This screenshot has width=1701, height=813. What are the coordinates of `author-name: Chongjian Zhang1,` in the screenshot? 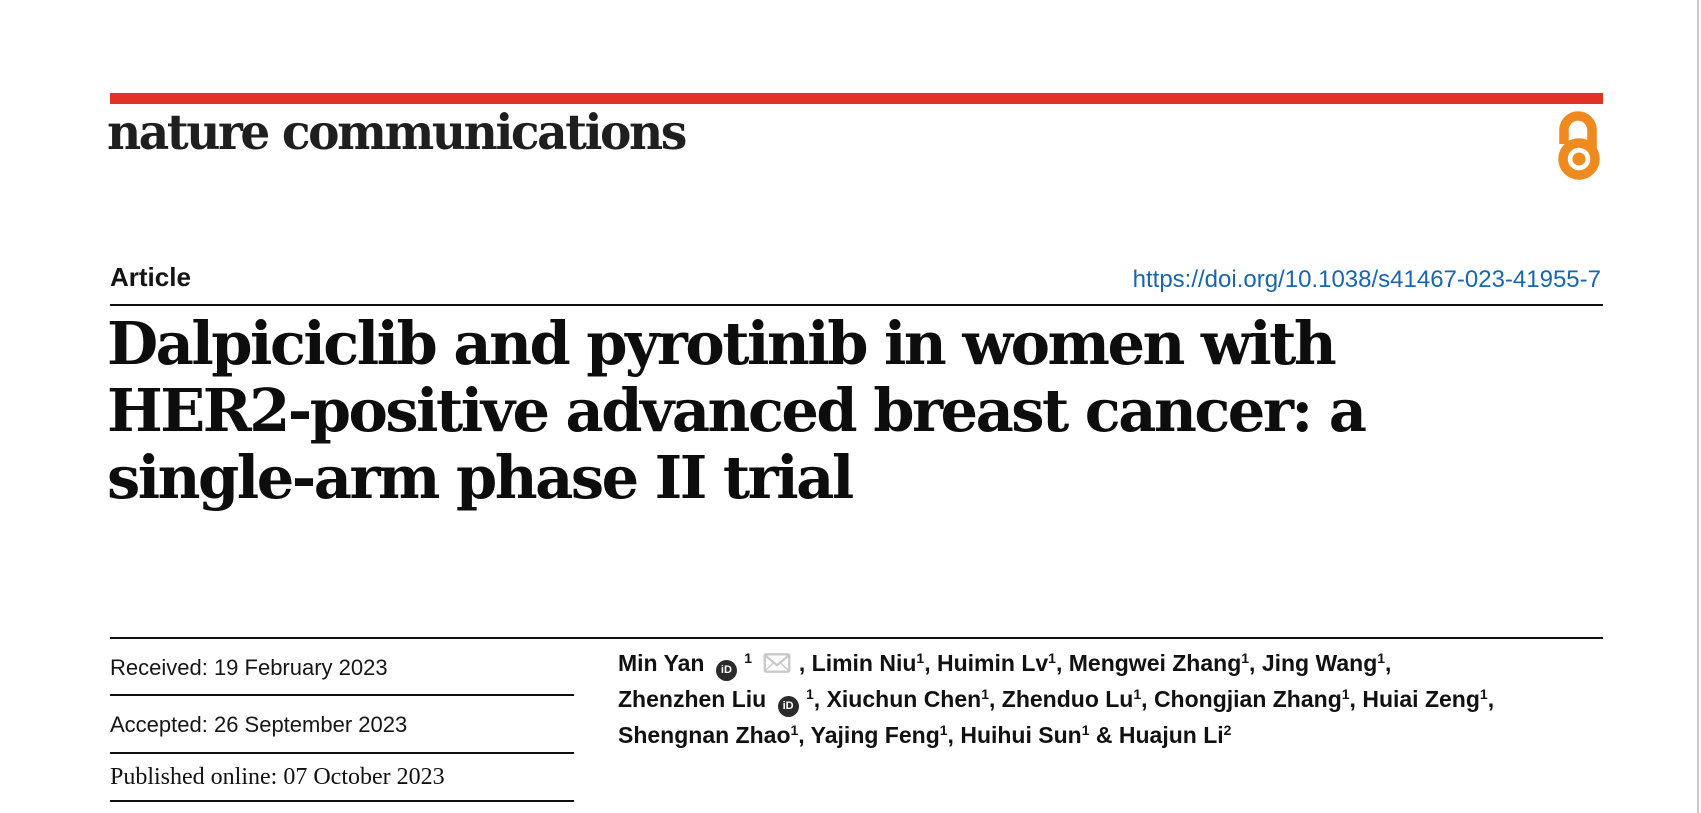 It's located at (1254, 699).